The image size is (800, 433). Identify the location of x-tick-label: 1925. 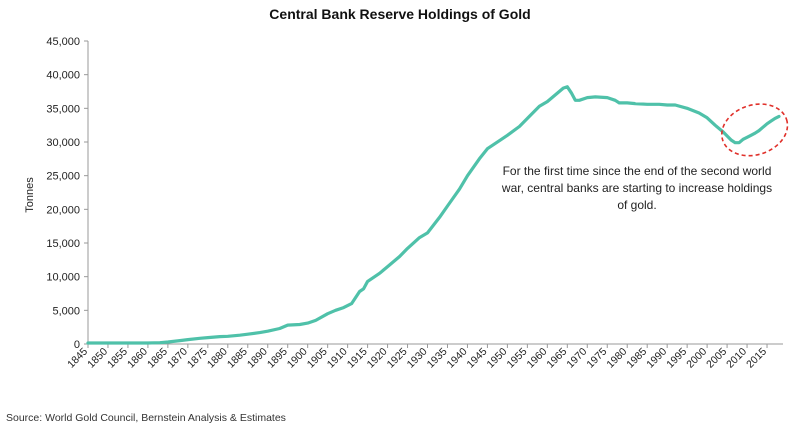
(397, 358).